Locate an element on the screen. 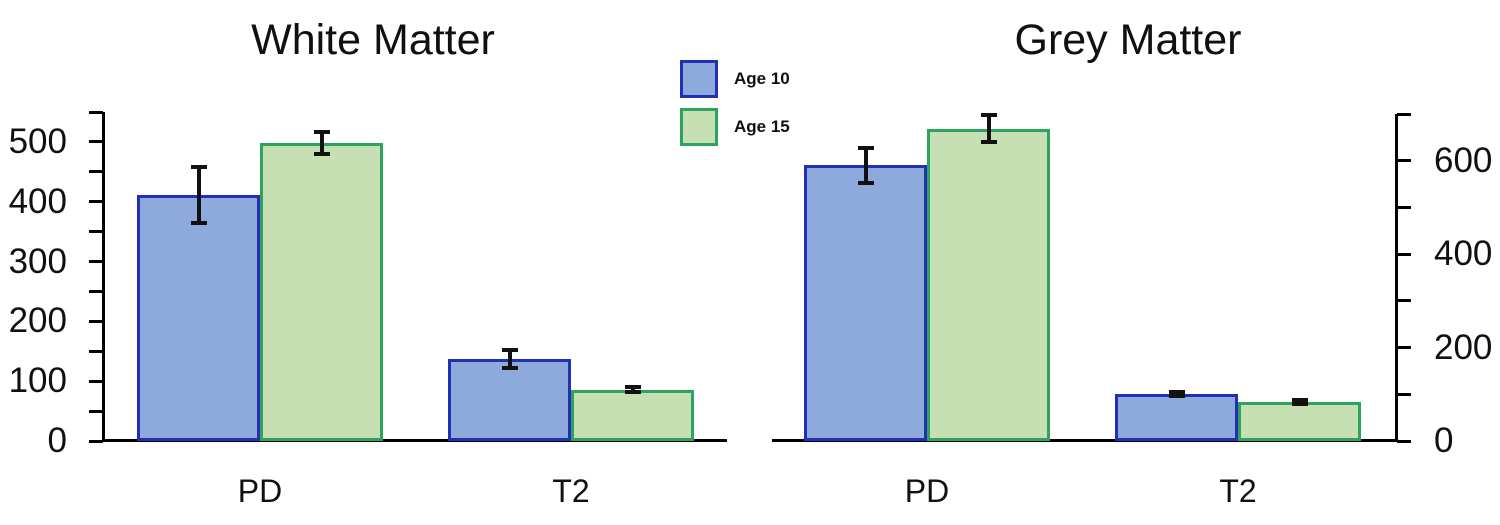 The height and width of the screenshot is (525, 1500). legend-item-age15: Age 15 is located at coordinates (735, 127).